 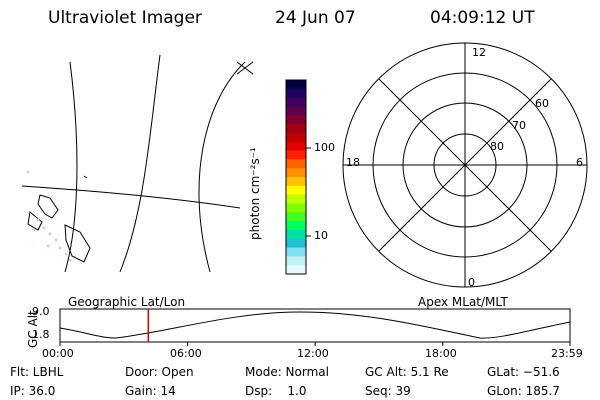 What do you see at coordinates (353, 162) in the screenshot?
I see `polar-label-18: 18` at bounding box center [353, 162].